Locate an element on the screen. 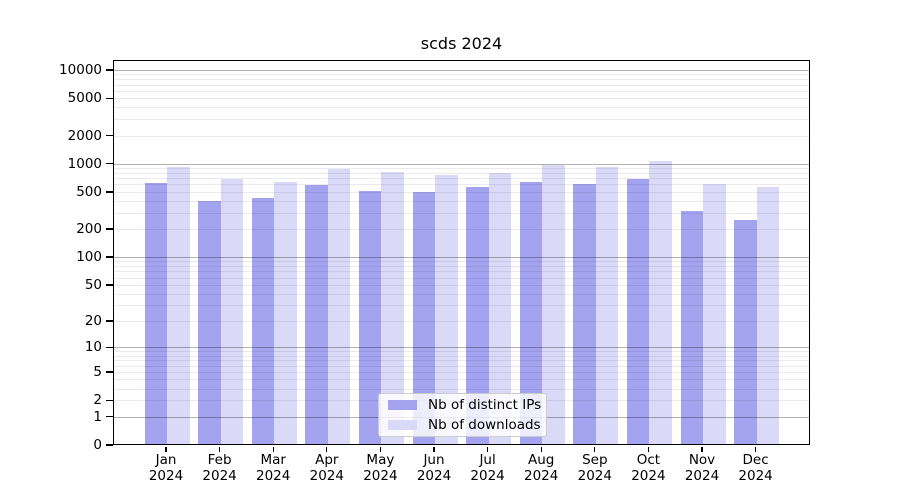 This screenshot has width=900, height=500. legend-label-distinct-ips: Nb of distinct IPs is located at coordinates (485, 405).